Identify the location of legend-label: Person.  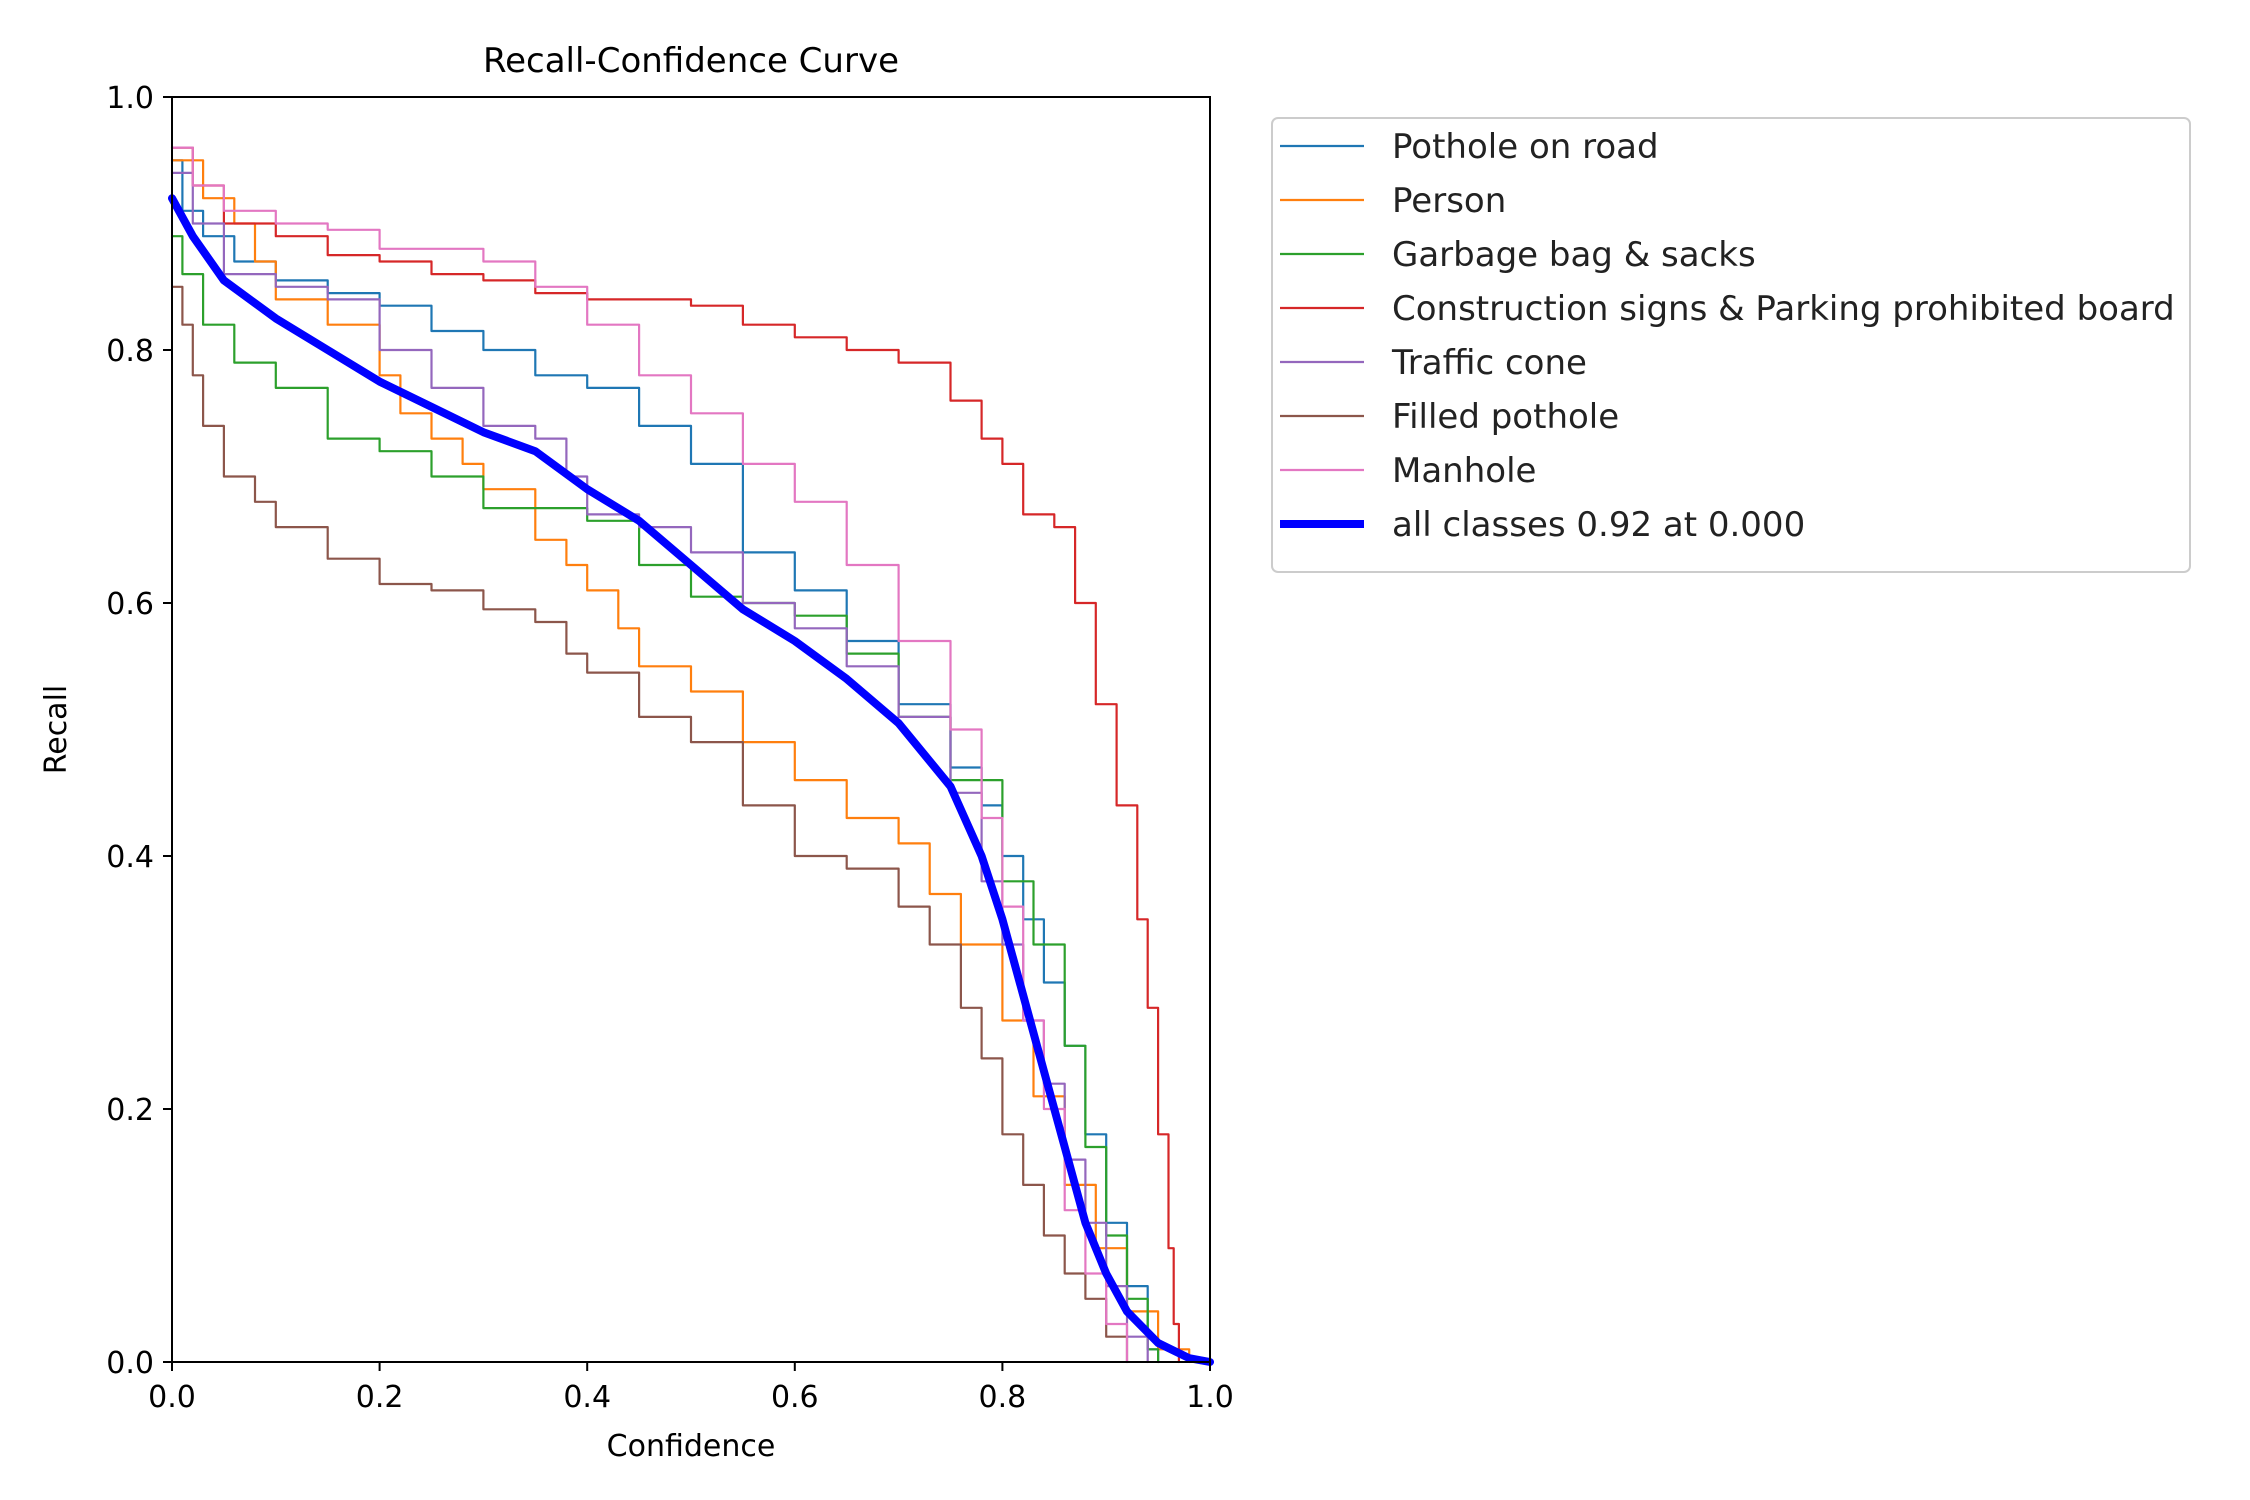
(1449, 201).